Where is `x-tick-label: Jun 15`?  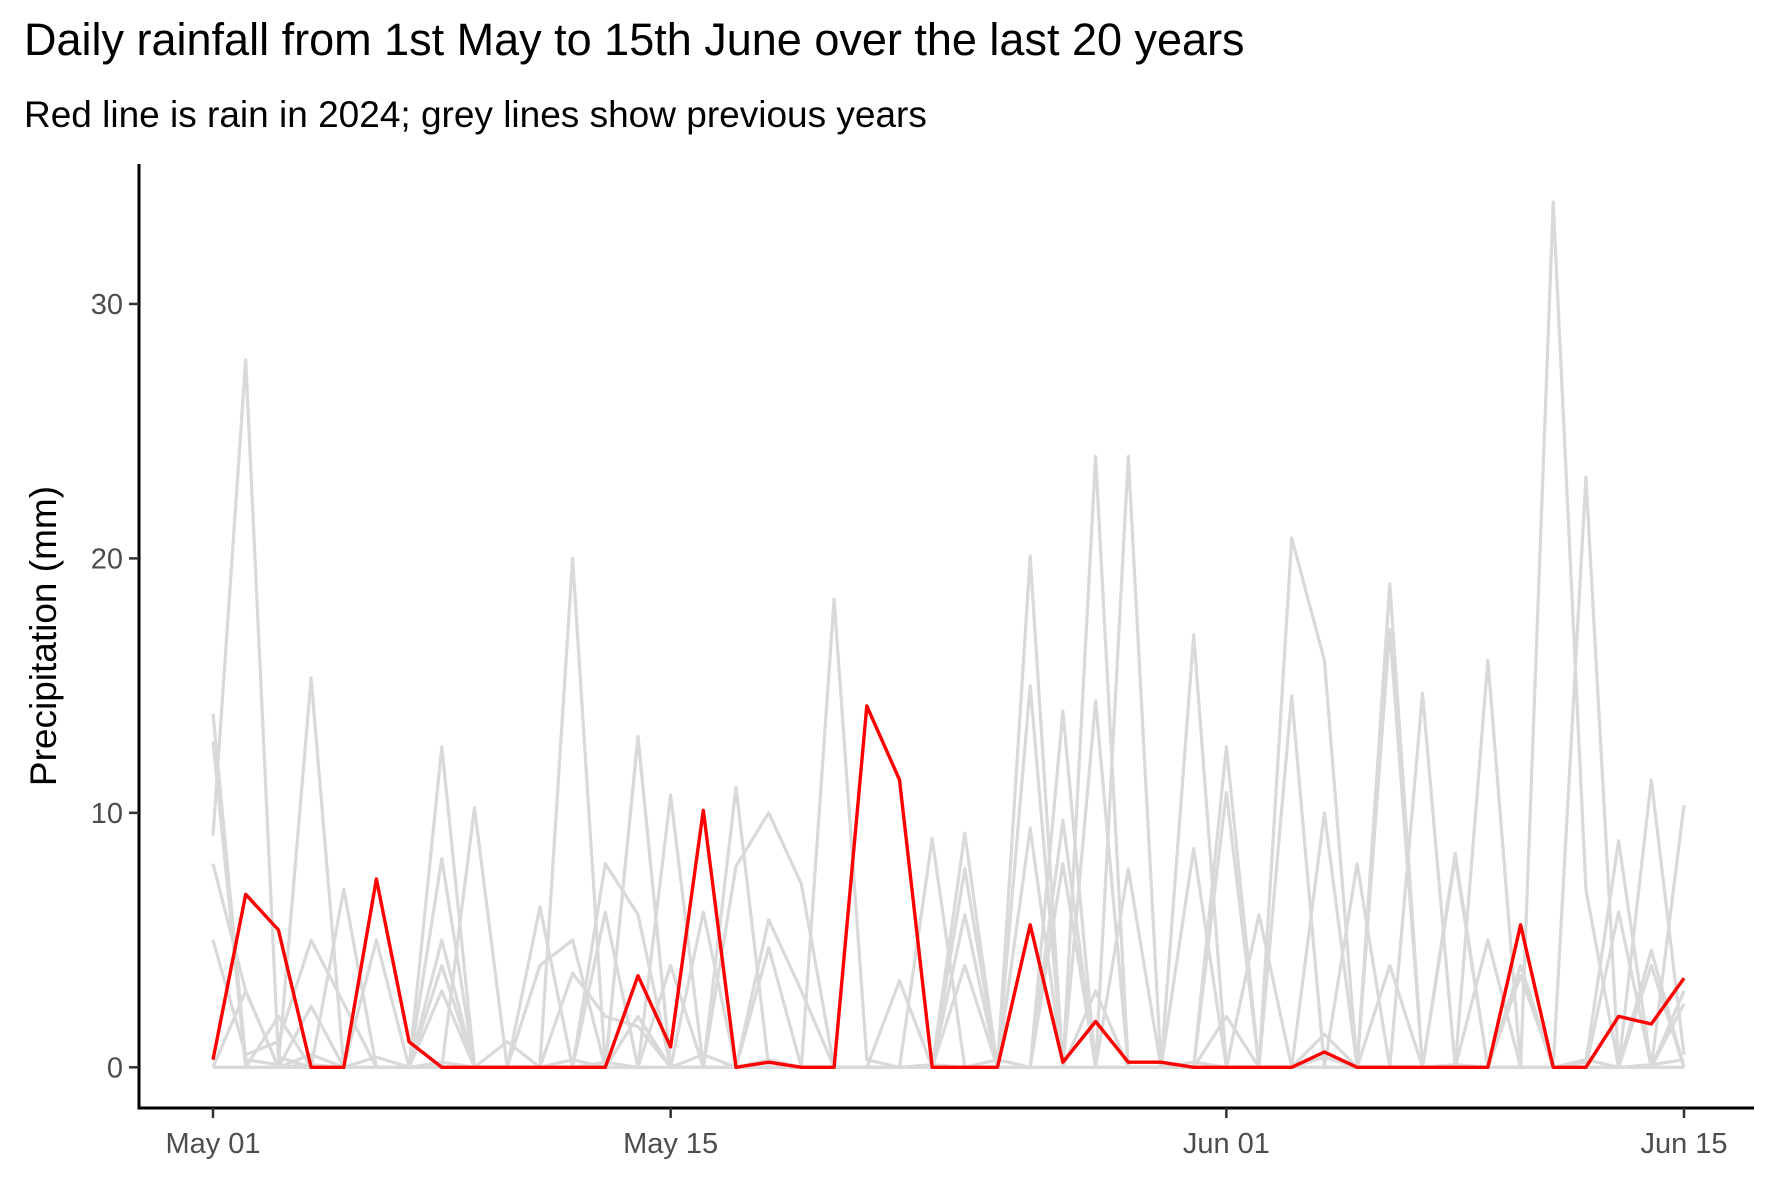 x-tick-label: Jun 15 is located at coordinates (1683, 1144).